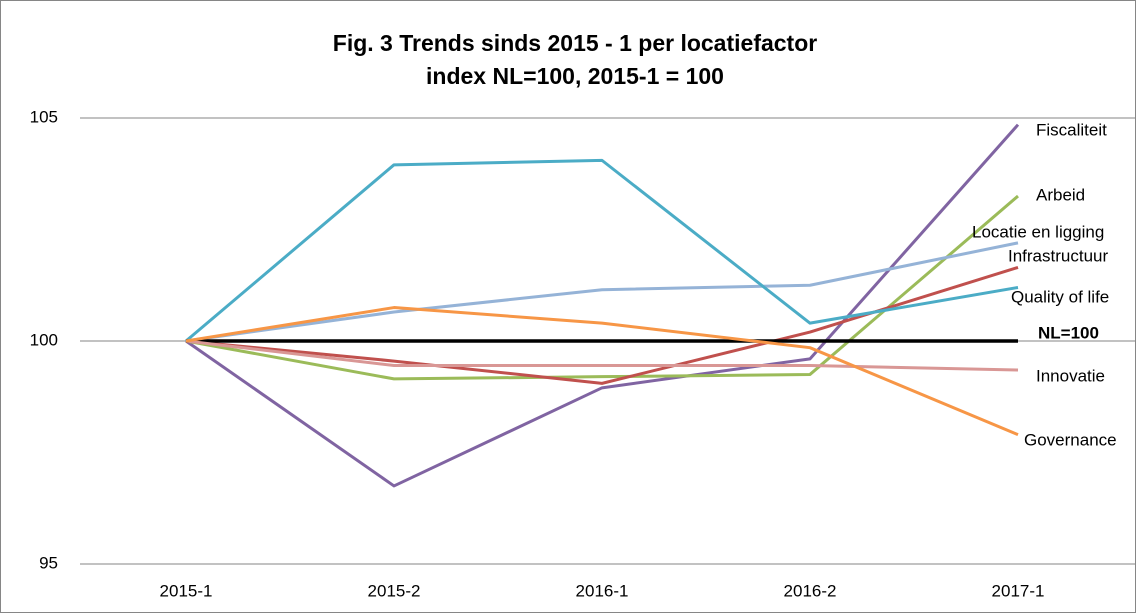  I want to click on x-tick-label: 2016-1, so click(602, 590).